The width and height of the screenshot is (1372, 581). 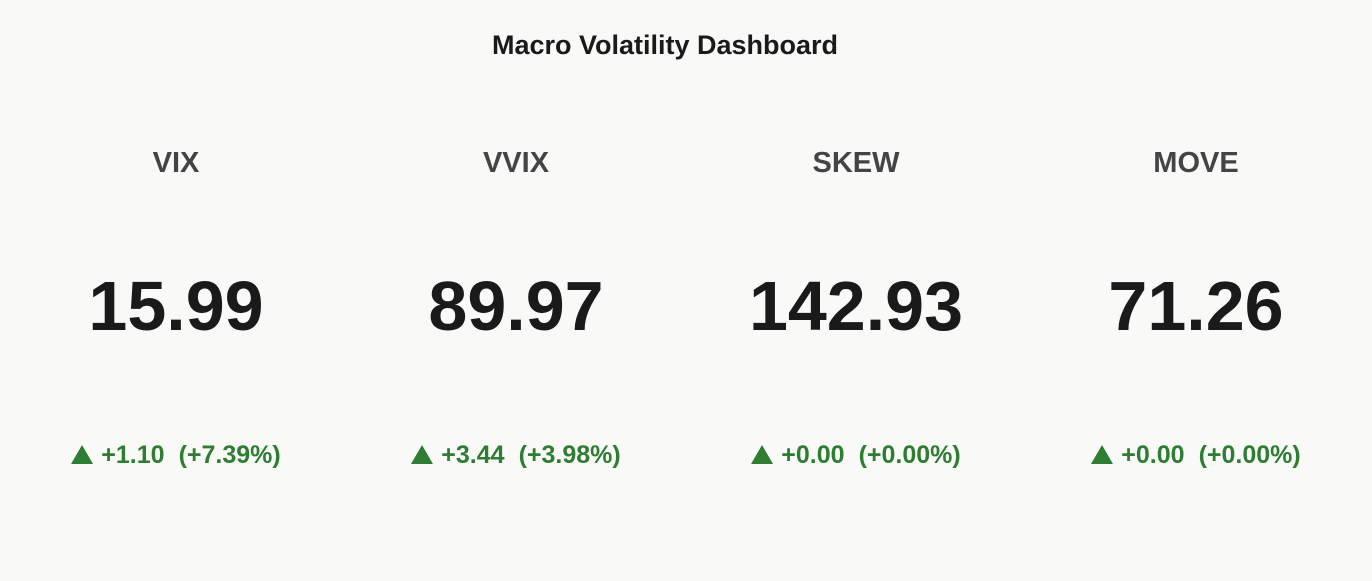 What do you see at coordinates (473, 455) in the screenshot?
I see `delta-abs: +3.44` at bounding box center [473, 455].